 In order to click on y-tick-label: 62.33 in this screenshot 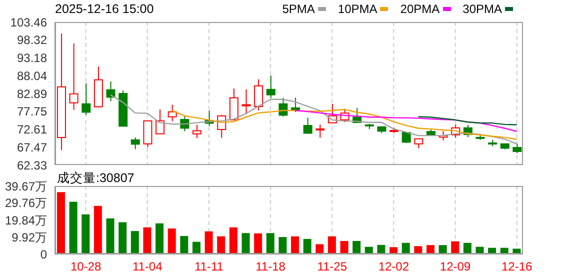, I will do `click(32, 165)`.